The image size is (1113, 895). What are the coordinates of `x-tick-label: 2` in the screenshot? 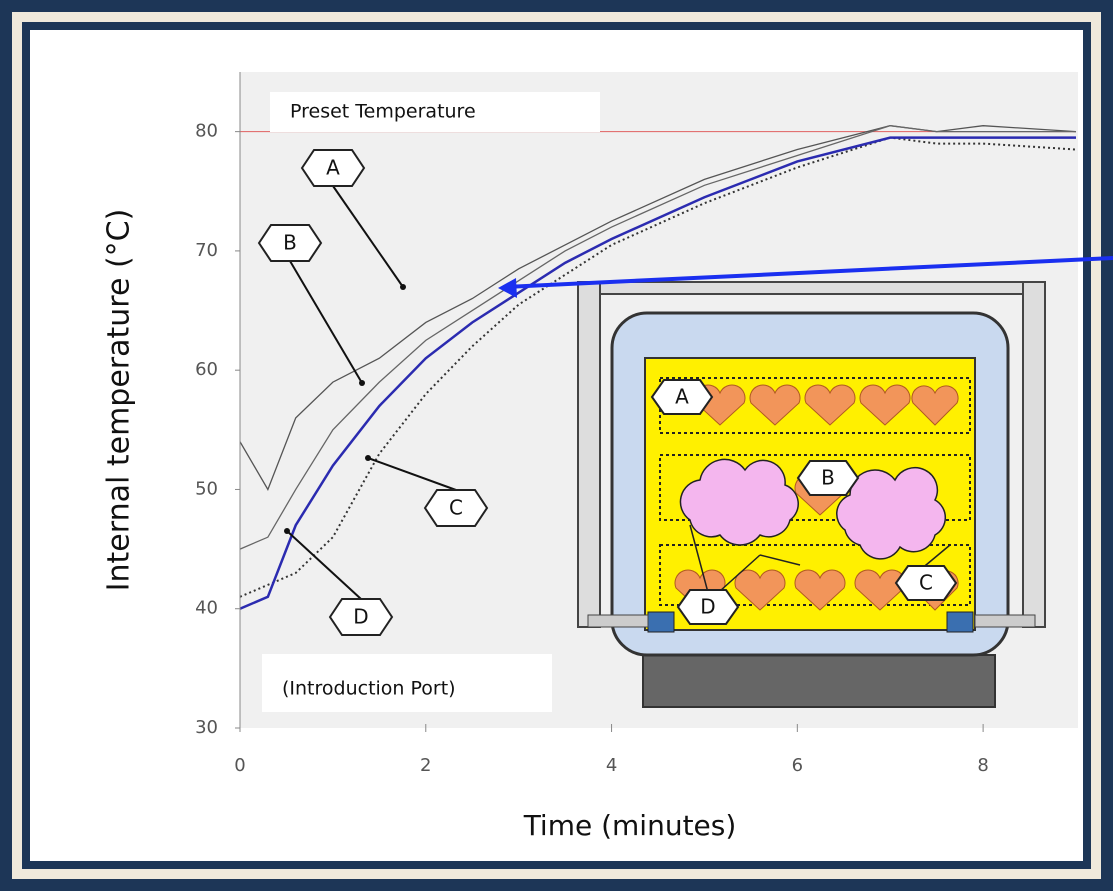 It's located at (425, 765).